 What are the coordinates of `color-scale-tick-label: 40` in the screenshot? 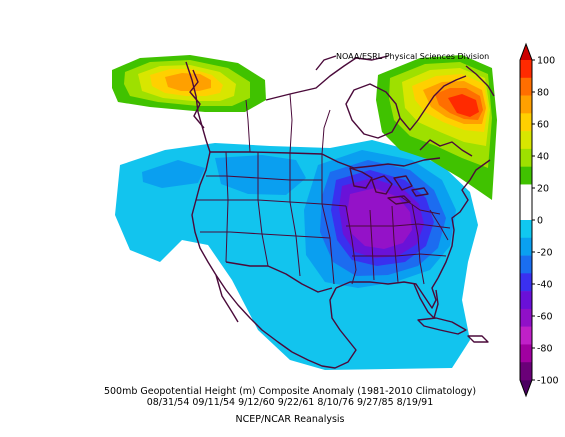 It's located at (543, 157).